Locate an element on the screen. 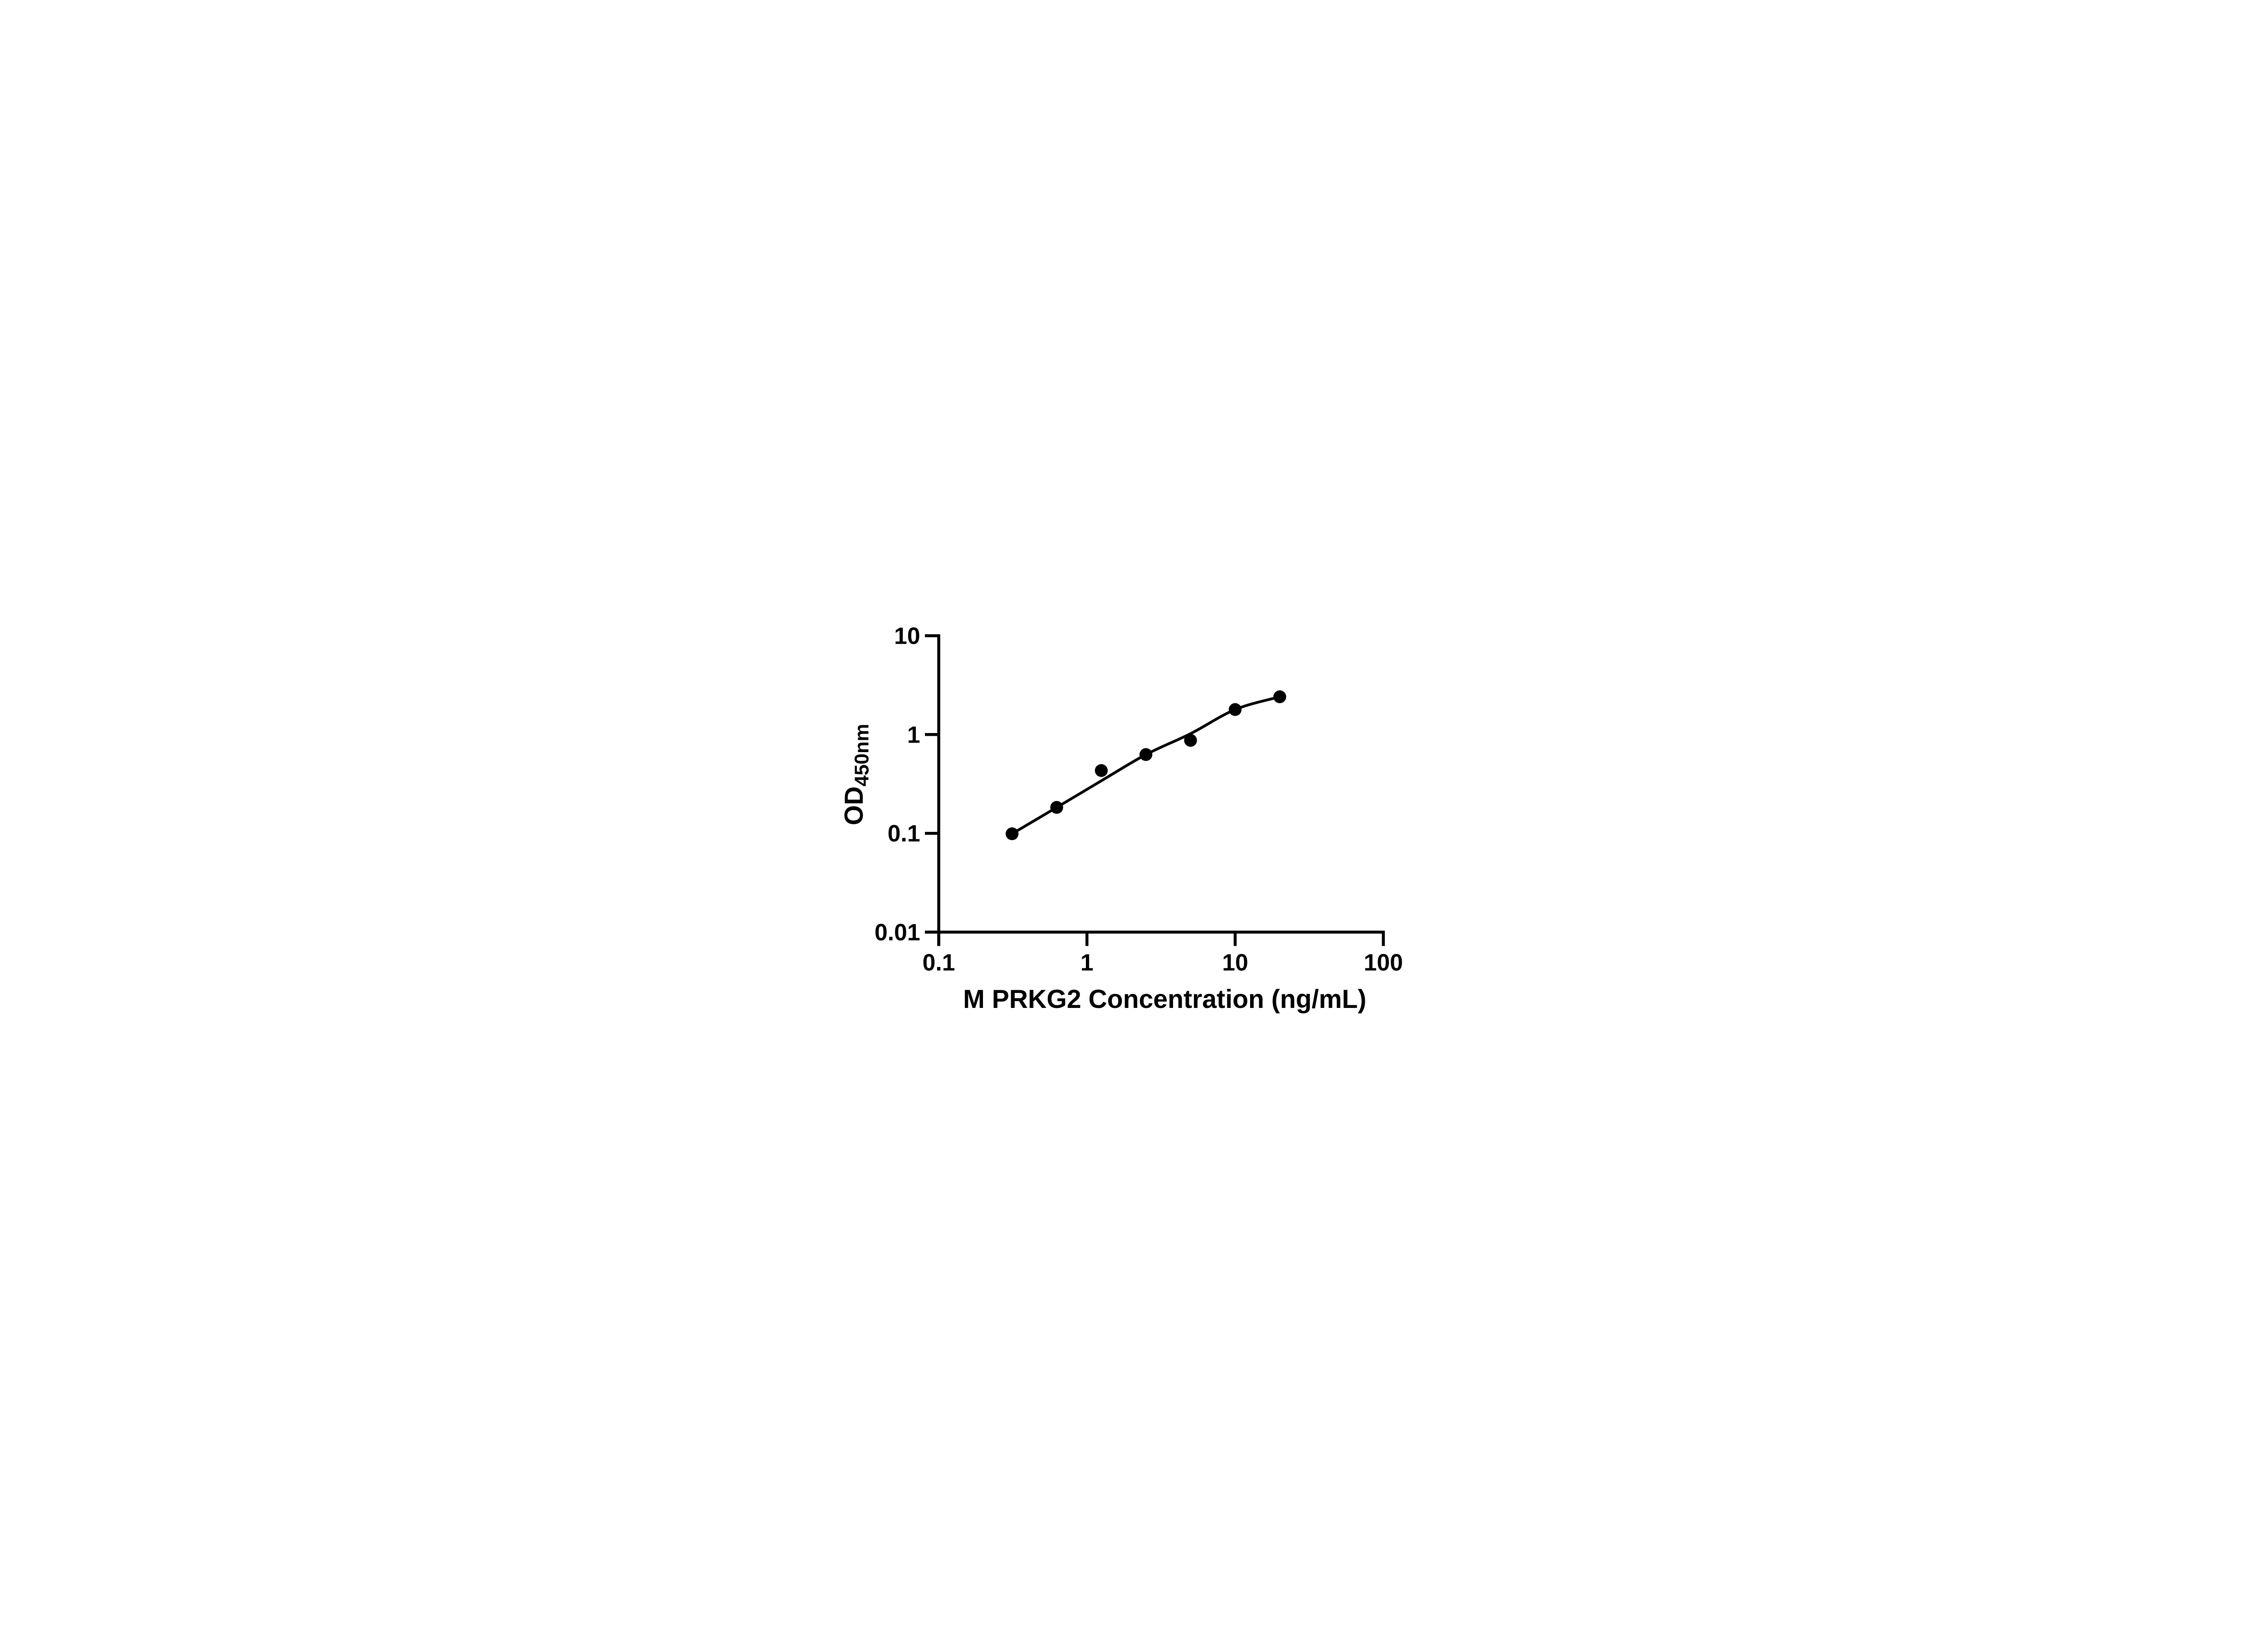 This screenshot has height=1633, width=2268. y-axis-title: OD450nm is located at coordinates (856, 775).